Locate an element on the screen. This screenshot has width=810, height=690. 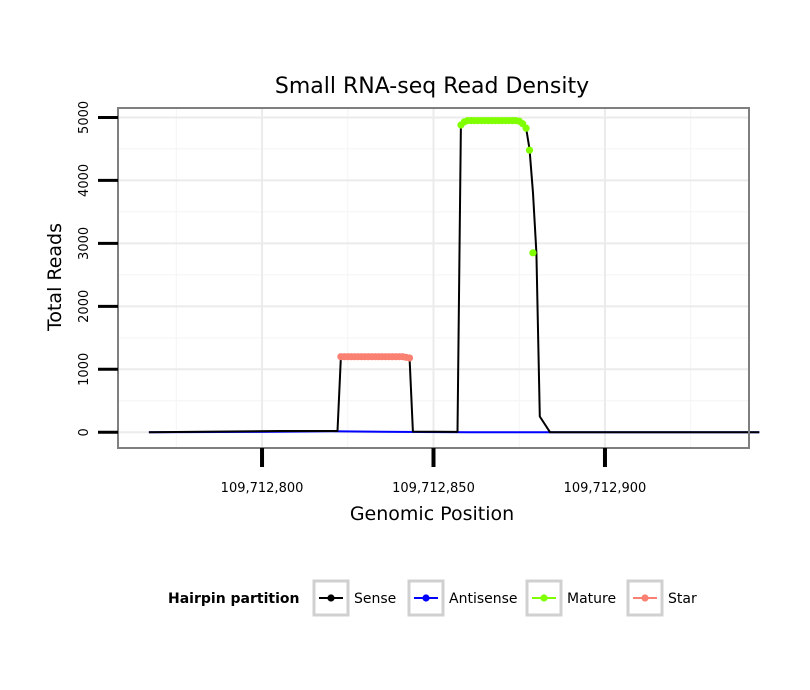
legend-item-sense: Sense is located at coordinates (354, 598).